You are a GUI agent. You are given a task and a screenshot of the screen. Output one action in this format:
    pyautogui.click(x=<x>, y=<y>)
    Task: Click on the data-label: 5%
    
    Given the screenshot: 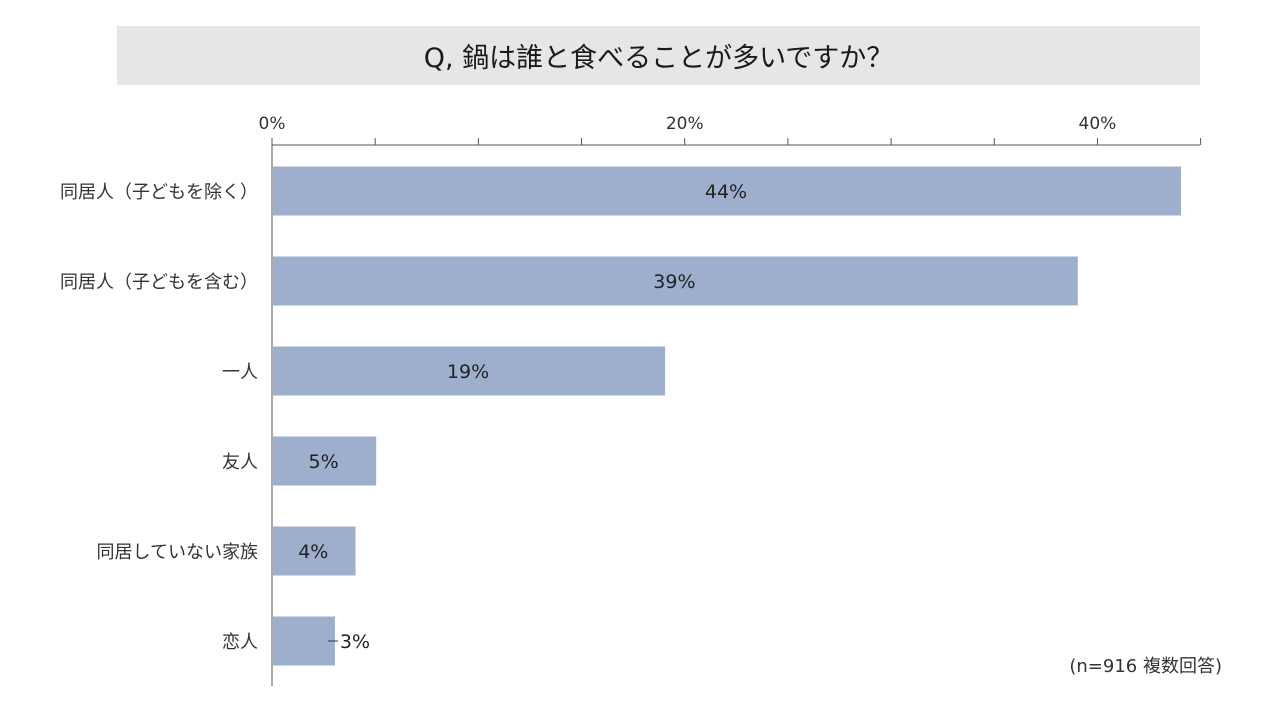 What is the action you would take?
    pyautogui.click(x=324, y=462)
    